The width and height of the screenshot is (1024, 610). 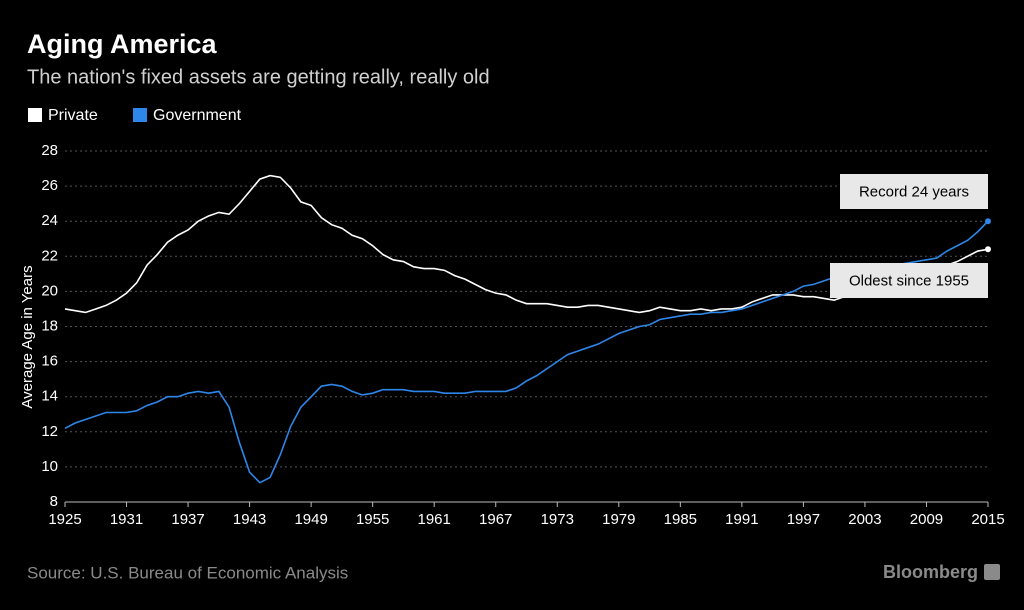 I want to click on x-tick-label: 1997, so click(x=803, y=519).